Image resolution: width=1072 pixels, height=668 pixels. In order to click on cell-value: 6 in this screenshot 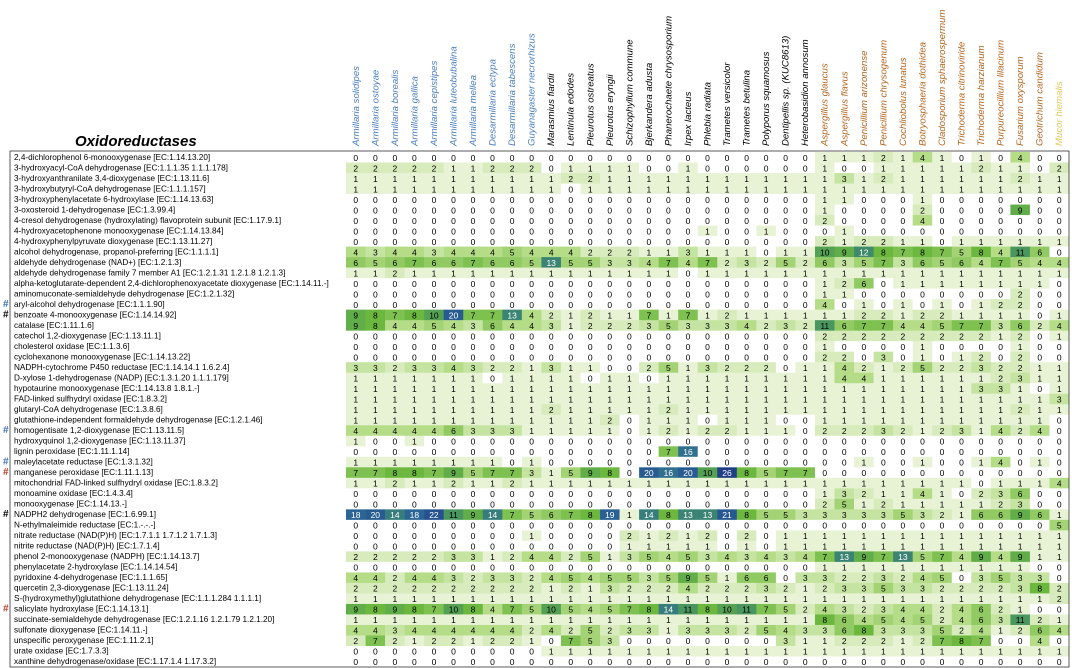, I will do `click(922, 263)`.